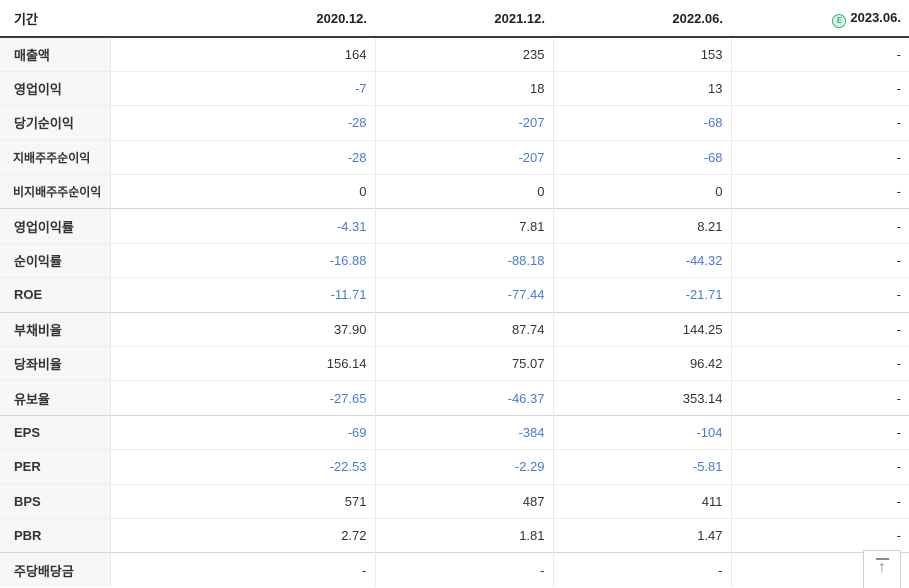 The image size is (909, 588). I want to click on table-row: 당좌비율 156.14 75.07 96.42-, so click(454, 363).